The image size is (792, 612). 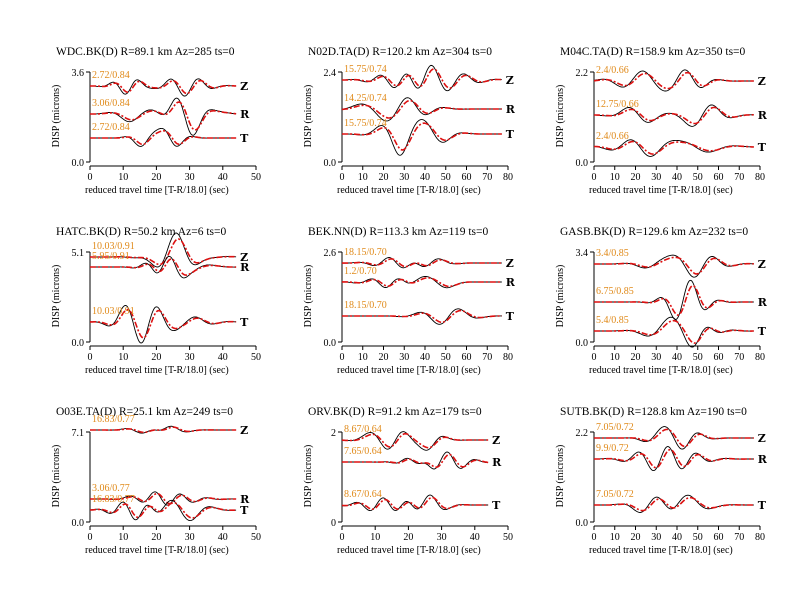 I want to click on panel-title: GASB.BK(D) R=129.6 km Az=232 ts=0, so click(x=654, y=232).